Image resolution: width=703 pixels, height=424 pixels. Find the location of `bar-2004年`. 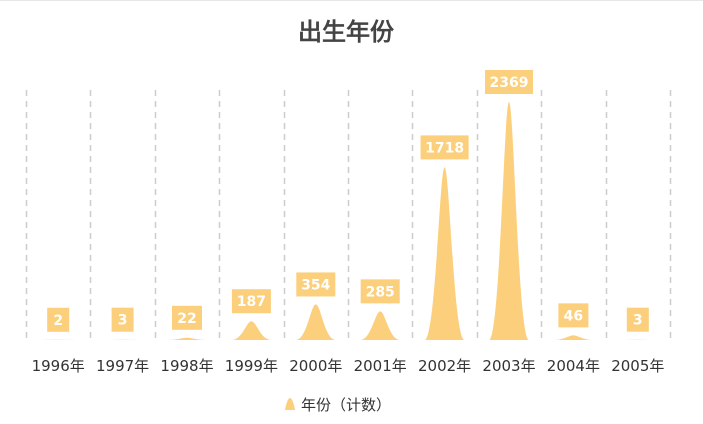

bar-2004年 is located at coordinates (573, 337).